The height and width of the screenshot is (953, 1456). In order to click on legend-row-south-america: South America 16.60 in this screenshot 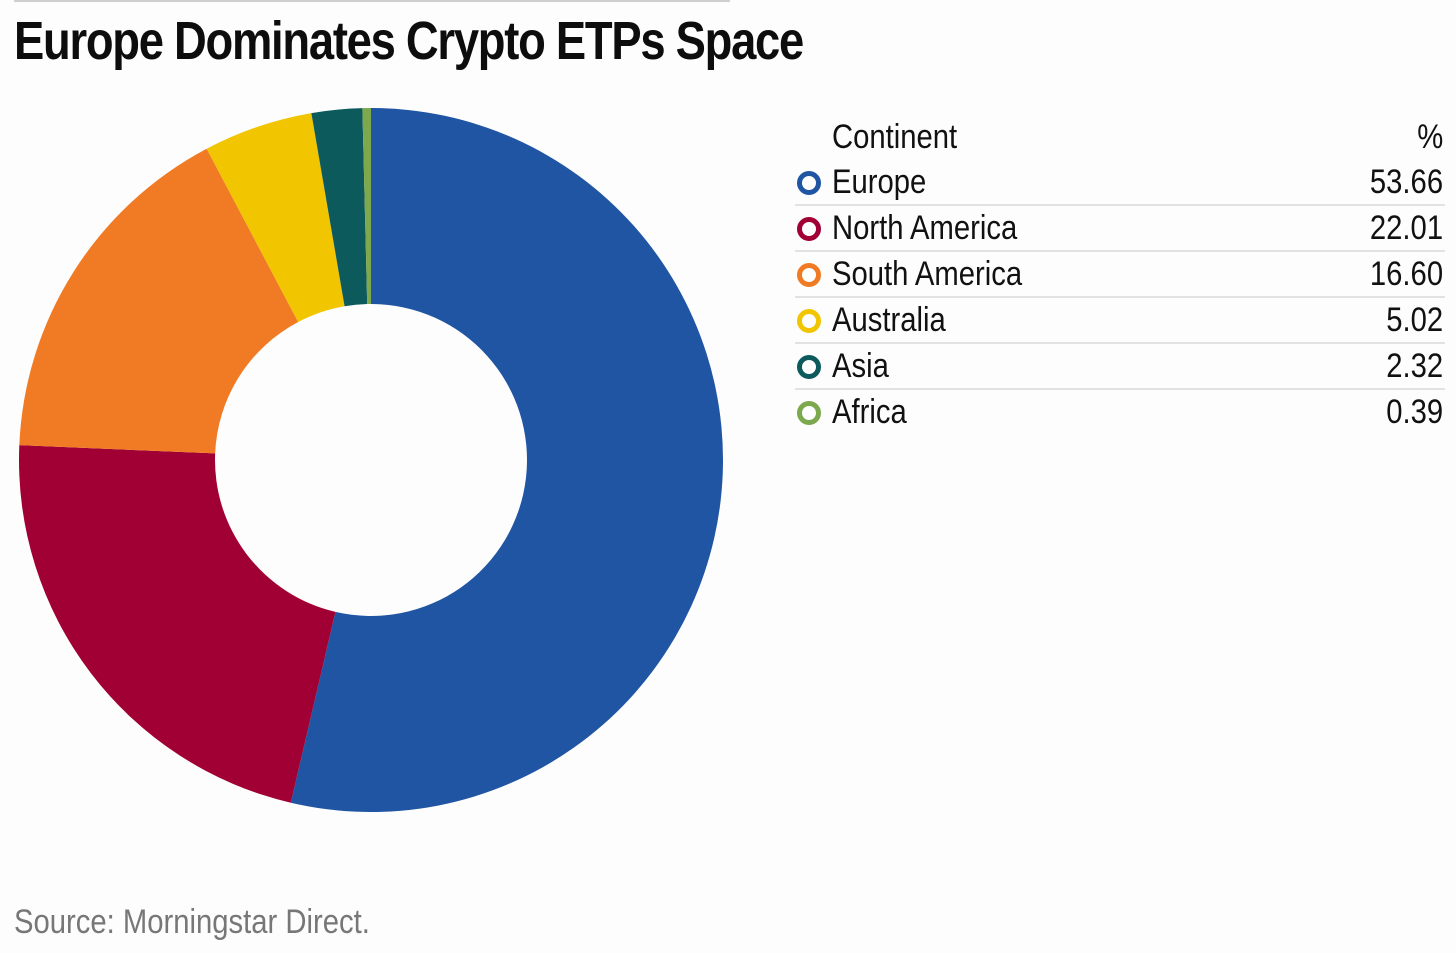, I will do `click(1120, 273)`.